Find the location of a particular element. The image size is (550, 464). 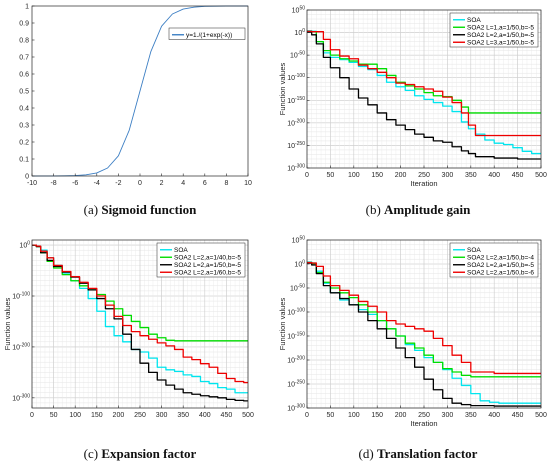

legend: y=1./(1+exp(-x)) is located at coordinates (207, 33).